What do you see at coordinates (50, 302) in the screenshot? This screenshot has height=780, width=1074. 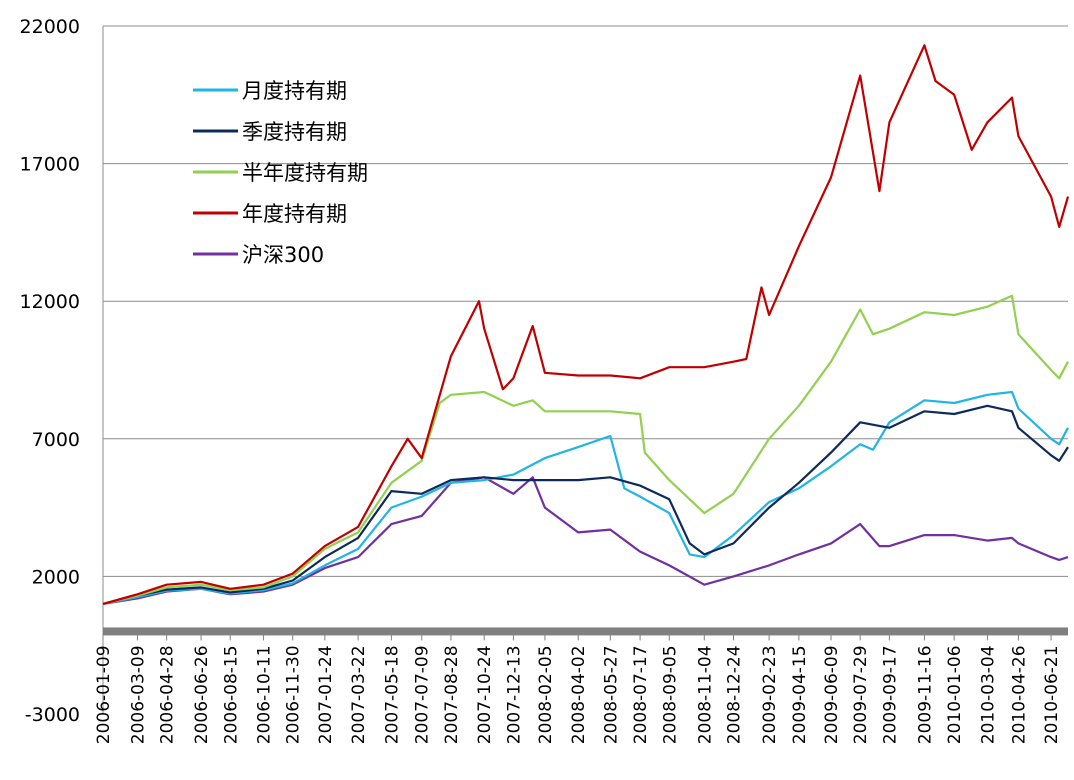 I see `y-tick-label: 12000` at bounding box center [50, 302].